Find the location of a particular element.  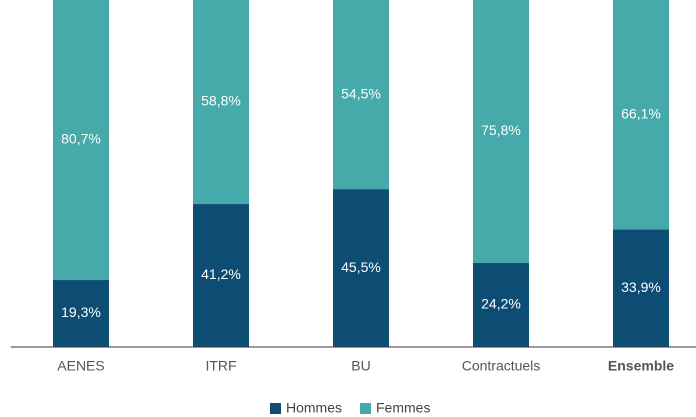

x-tick-label: AENES is located at coordinates (80, 366).